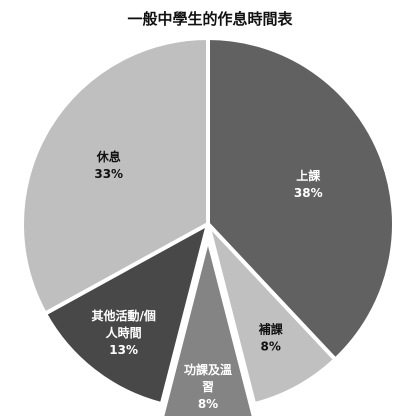 This screenshot has width=416, height=416. What do you see at coordinates (108, 156) in the screenshot?
I see `slice-name: 休息` at bounding box center [108, 156].